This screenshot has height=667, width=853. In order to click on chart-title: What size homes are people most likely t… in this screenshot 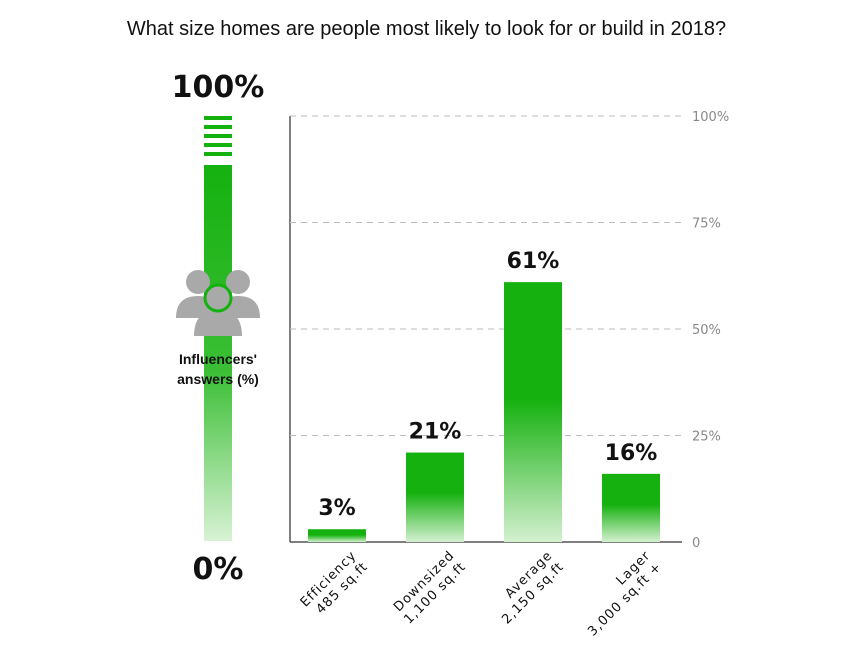, I will do `click(426, 29)`.